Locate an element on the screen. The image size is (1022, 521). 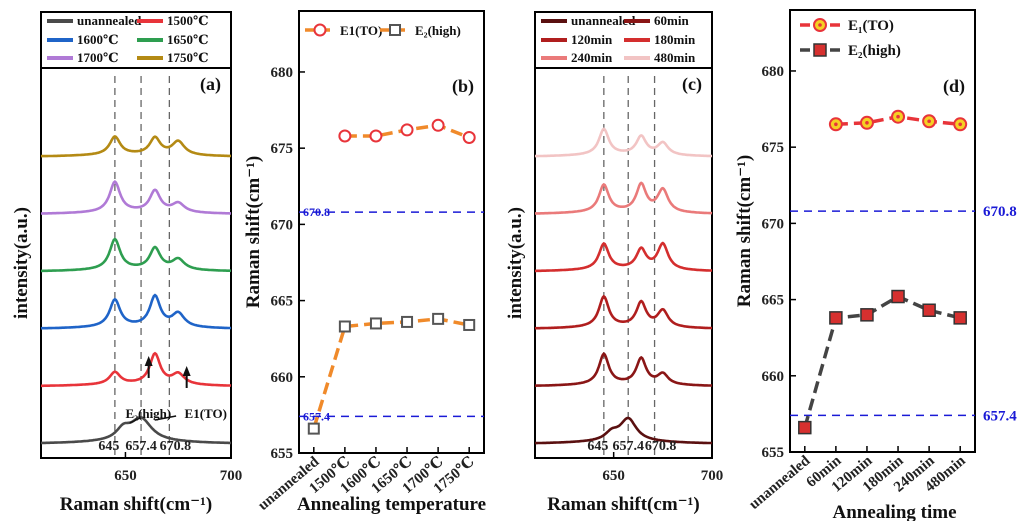
x-axis-label: Annealing temperature is located at coordinates (391, 504).